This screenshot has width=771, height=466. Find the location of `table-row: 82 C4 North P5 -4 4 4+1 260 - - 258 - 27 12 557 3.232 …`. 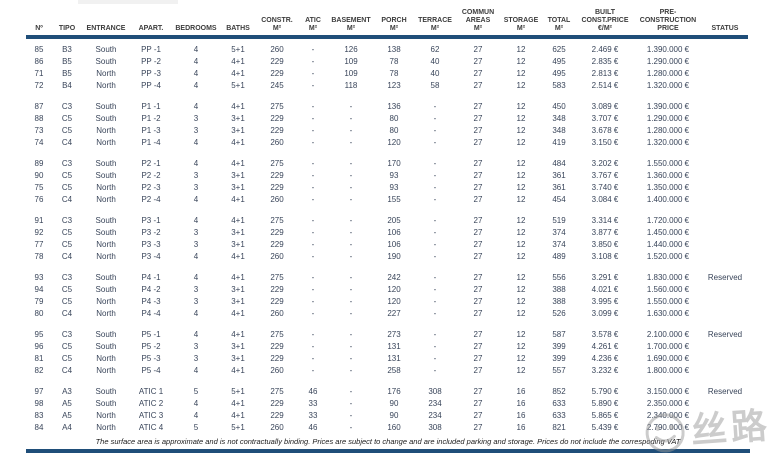

table-row: 82 C4 North P5 -4 4 4+1 260 - - 258 - 27 12 557 3.232 … is located at coordinates (387, 371).